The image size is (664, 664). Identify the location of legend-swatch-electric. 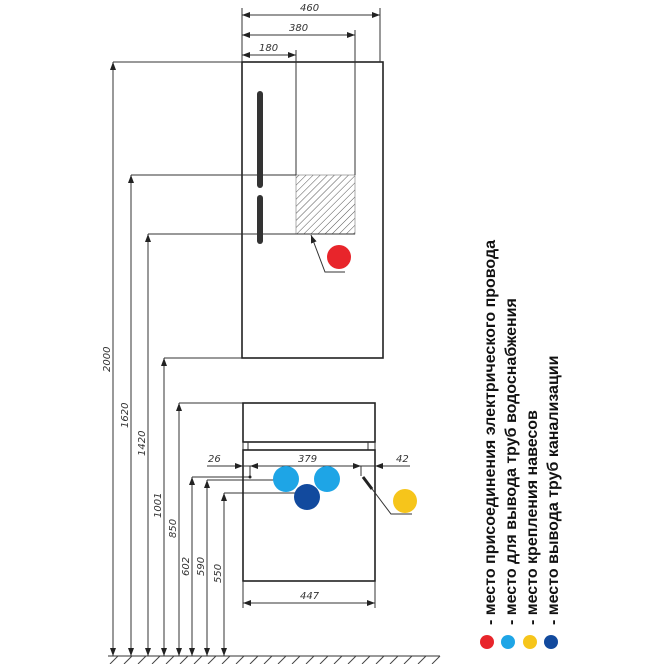
(487, 642).